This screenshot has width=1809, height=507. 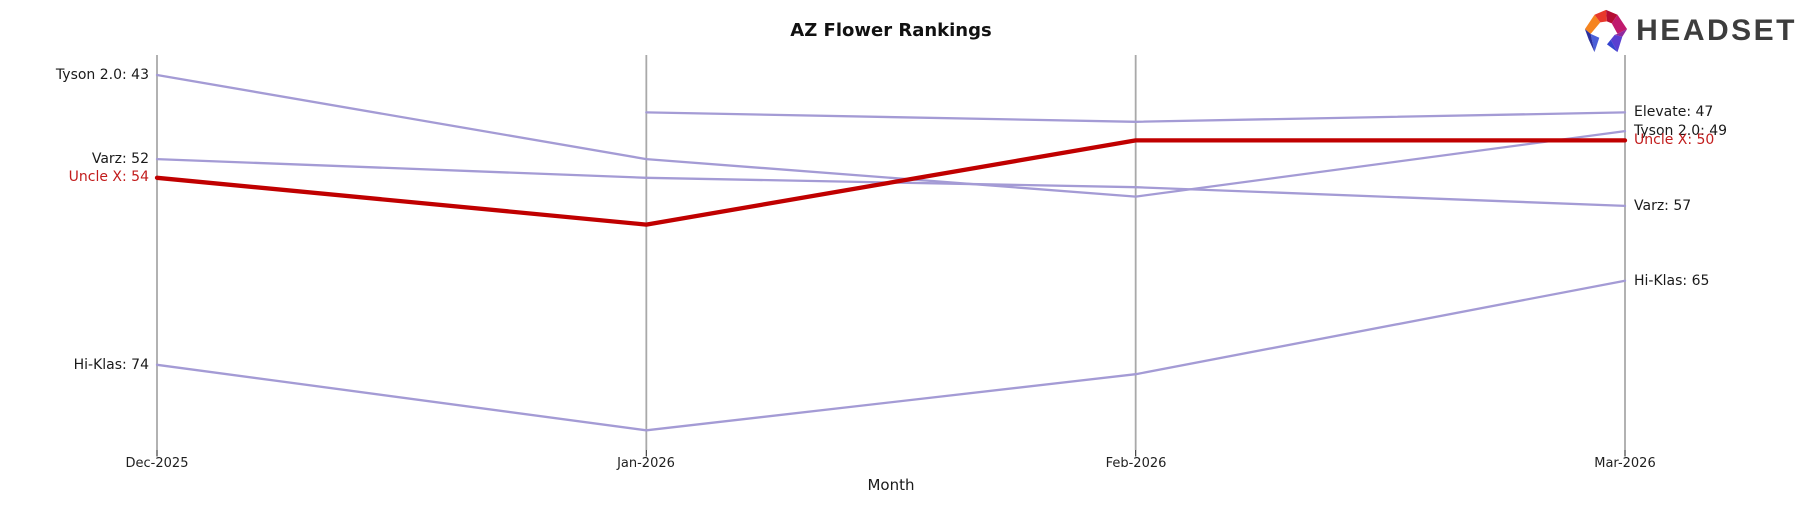 What do you see at coordinates (157, 463) in the screenshot?
I see `x-tick-dec-2025: Dec-2025` at bounding box center [157, 463].